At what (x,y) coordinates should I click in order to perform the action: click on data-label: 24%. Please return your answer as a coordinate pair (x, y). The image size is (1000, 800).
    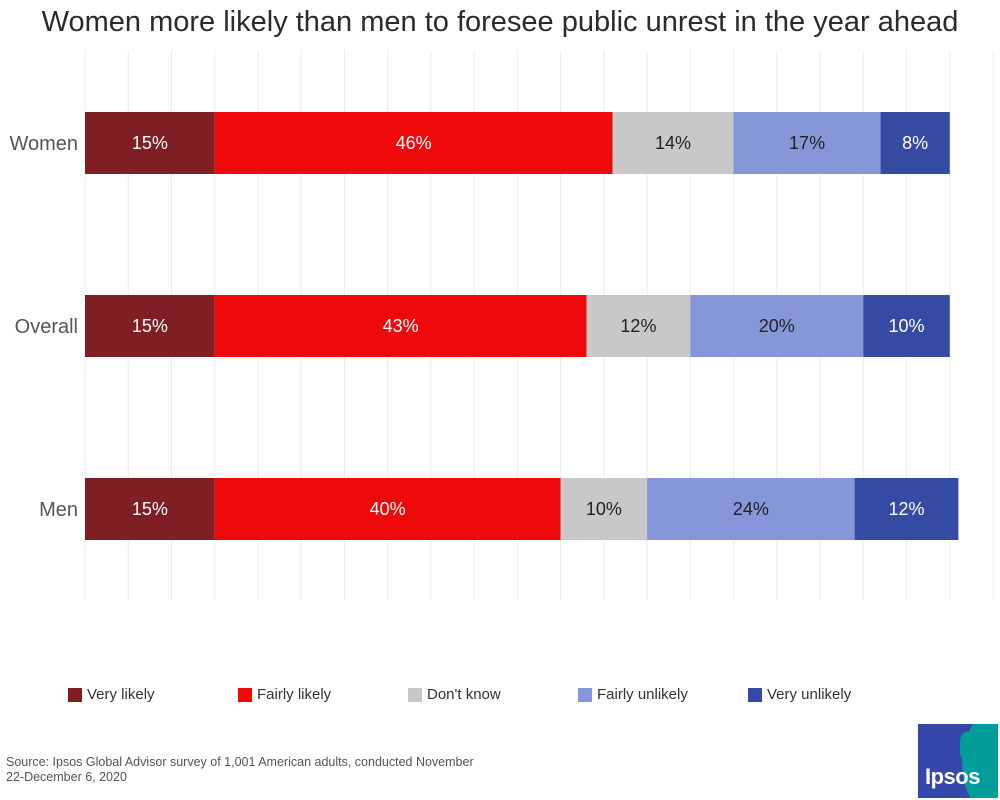
    Looking at the image, I should click on (751, 509).